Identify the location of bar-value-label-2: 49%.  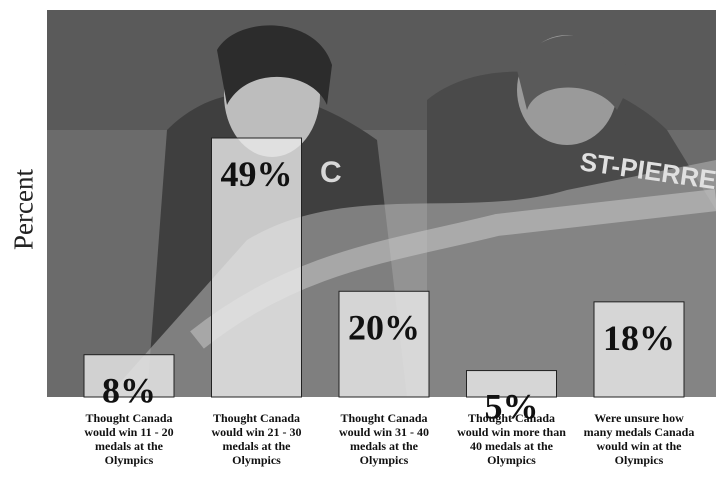
(257, 174).